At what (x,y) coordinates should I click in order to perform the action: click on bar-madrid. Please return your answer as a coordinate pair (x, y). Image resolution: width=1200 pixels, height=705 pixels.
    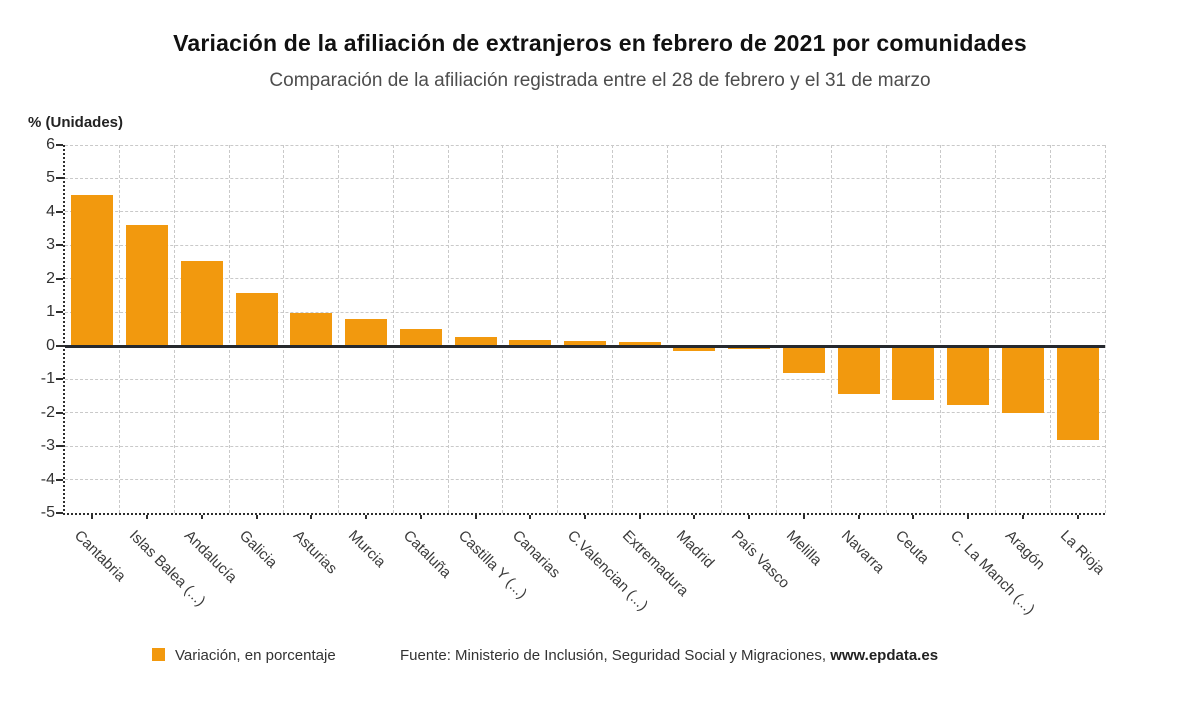
    Looking at the image, I should click on (694, 348).